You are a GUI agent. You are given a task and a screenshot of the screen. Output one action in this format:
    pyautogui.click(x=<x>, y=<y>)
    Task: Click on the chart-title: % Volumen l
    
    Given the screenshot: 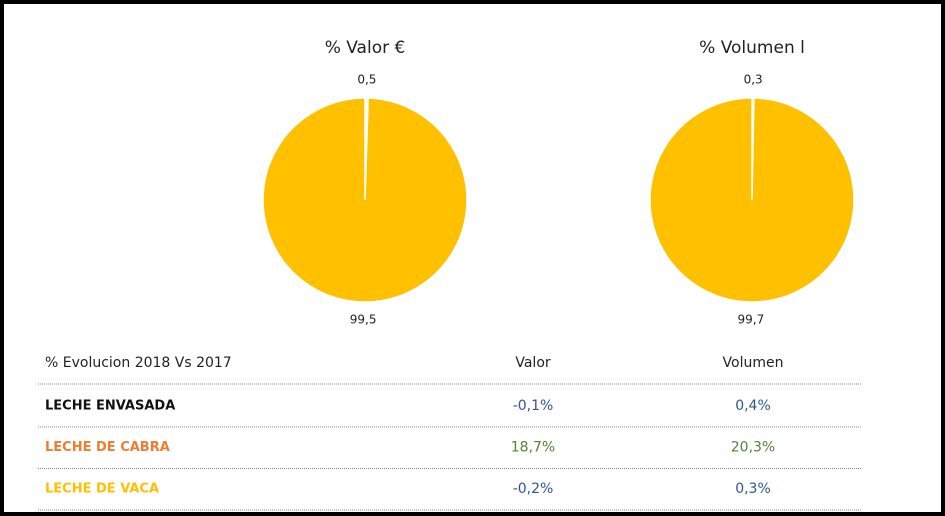 What is the action you would take?
    pyautogui.click(x=752, y=48)
    